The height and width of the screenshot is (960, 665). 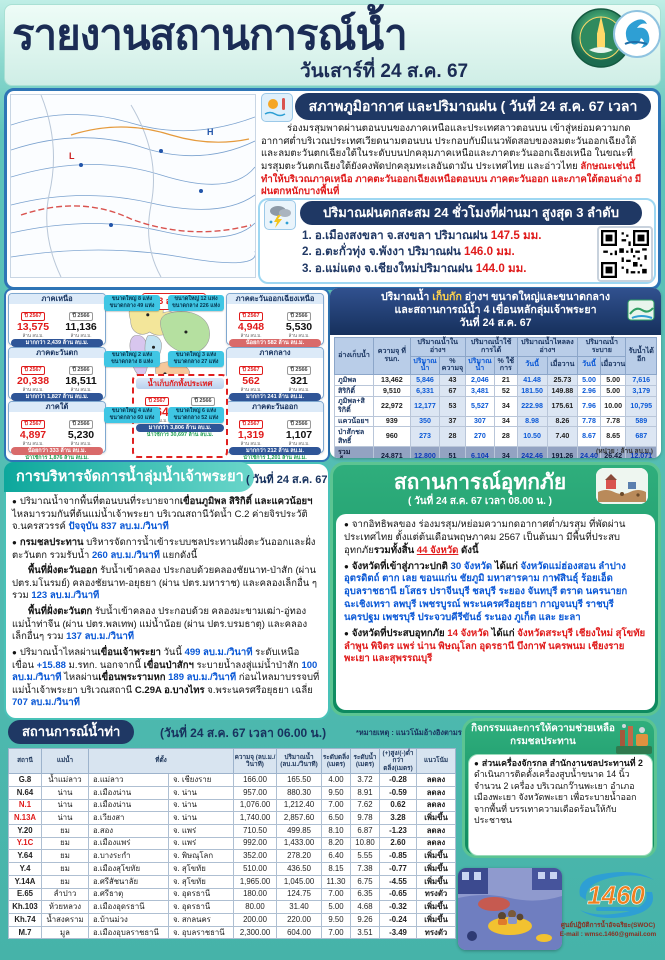 I want to click on reservoir-count-tag: ขนาดใหญ่ 4 แห่ง ขนาดกลาง 60 แห่ง, so click(x=132, y=415).